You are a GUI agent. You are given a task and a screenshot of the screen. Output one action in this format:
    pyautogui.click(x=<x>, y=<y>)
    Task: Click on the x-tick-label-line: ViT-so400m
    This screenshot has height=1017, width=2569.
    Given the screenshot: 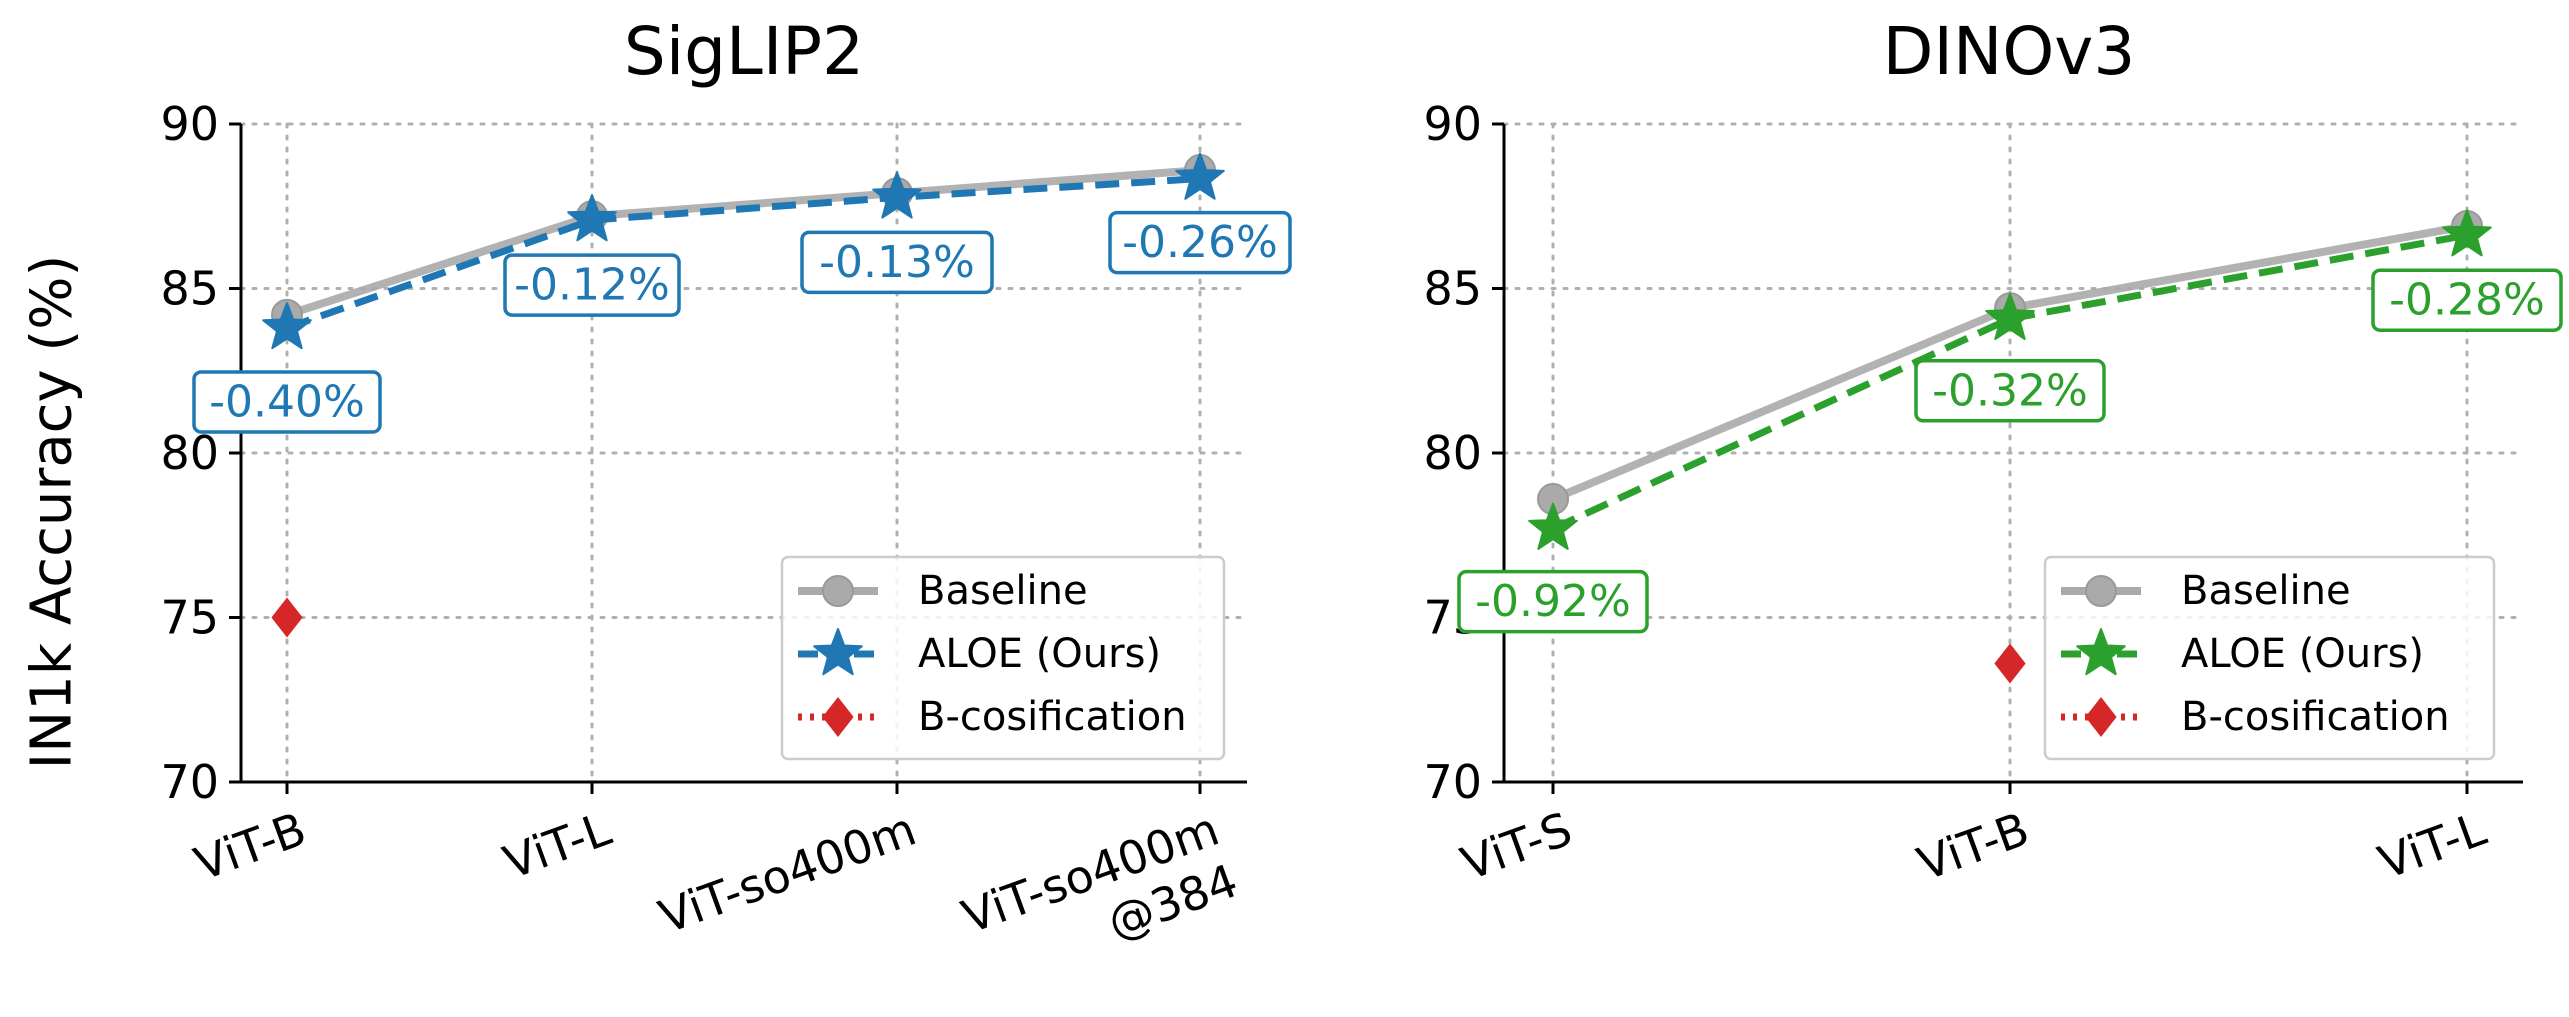 What is the action you would take?
    pyautogui.click(x=787, y=873)
    